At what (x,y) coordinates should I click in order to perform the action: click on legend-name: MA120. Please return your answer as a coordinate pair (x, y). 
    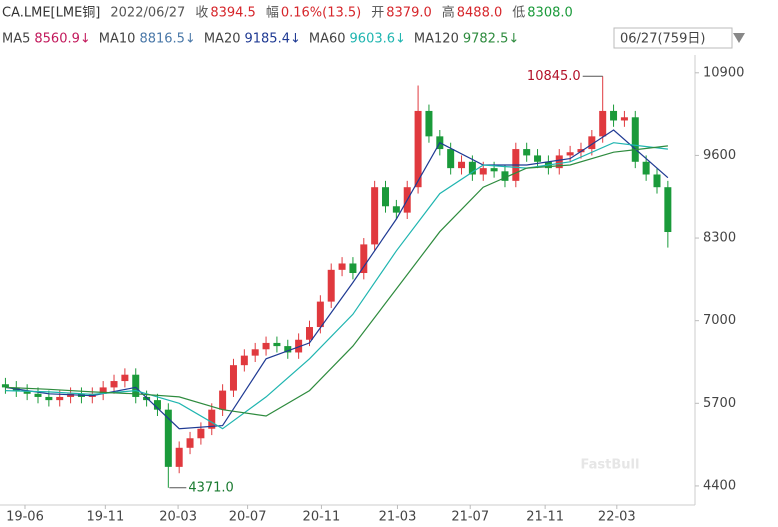
    Looking at the image, I should click on (436, 39).